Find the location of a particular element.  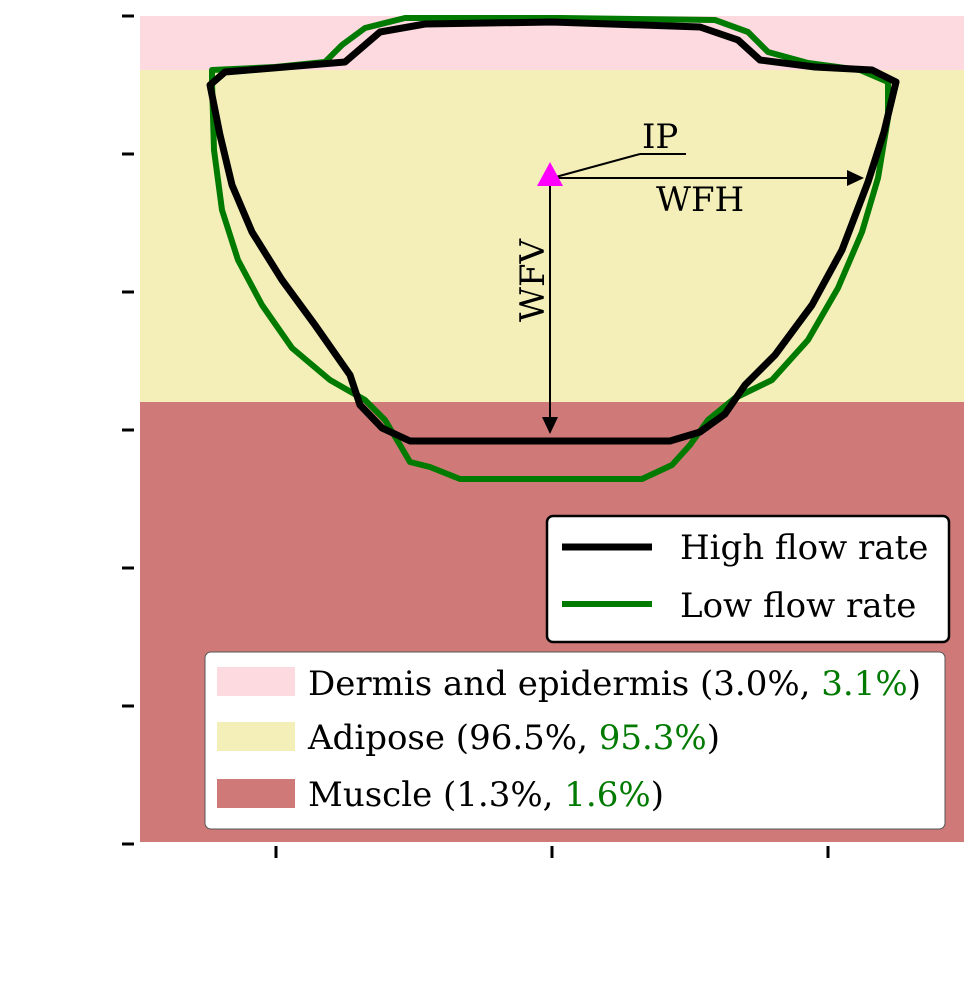

muscle-legend-prefix: Muscle ( is located at coordinates (382, 795).